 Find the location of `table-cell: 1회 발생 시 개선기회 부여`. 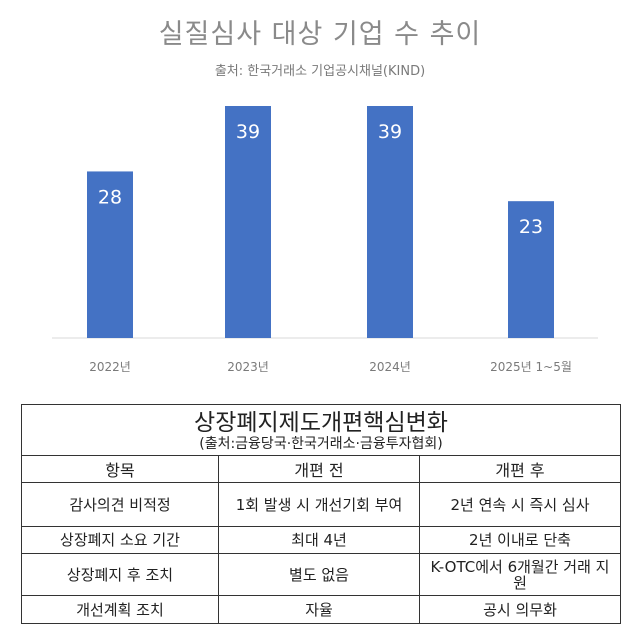

table-cell: 1회 발생 시 개선기회 부여 is located at coordinates (319, 504).